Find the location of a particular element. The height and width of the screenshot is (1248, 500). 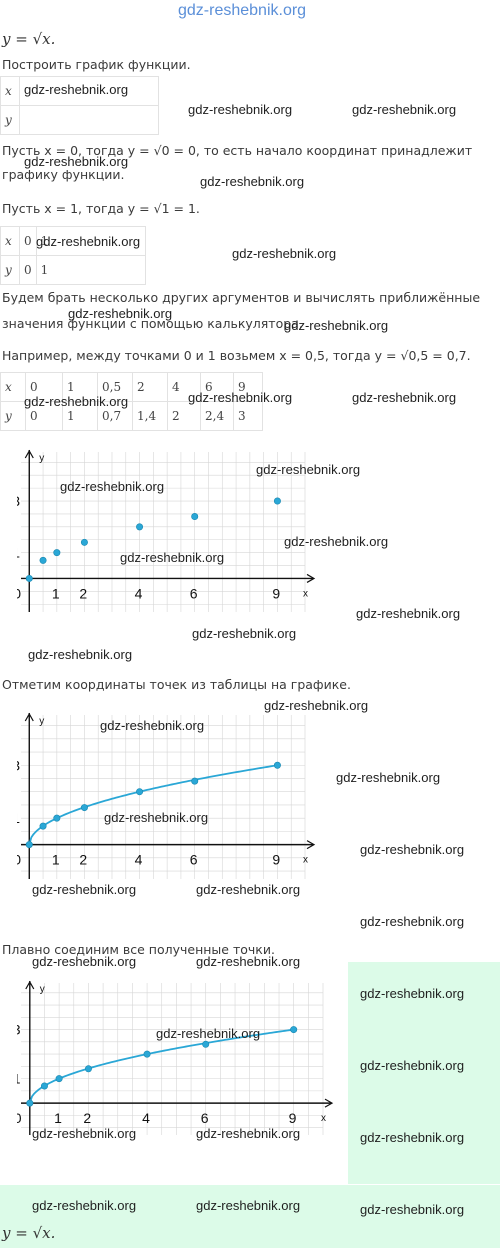

formula-top: y = √x. is located at coordinates (29, 39).